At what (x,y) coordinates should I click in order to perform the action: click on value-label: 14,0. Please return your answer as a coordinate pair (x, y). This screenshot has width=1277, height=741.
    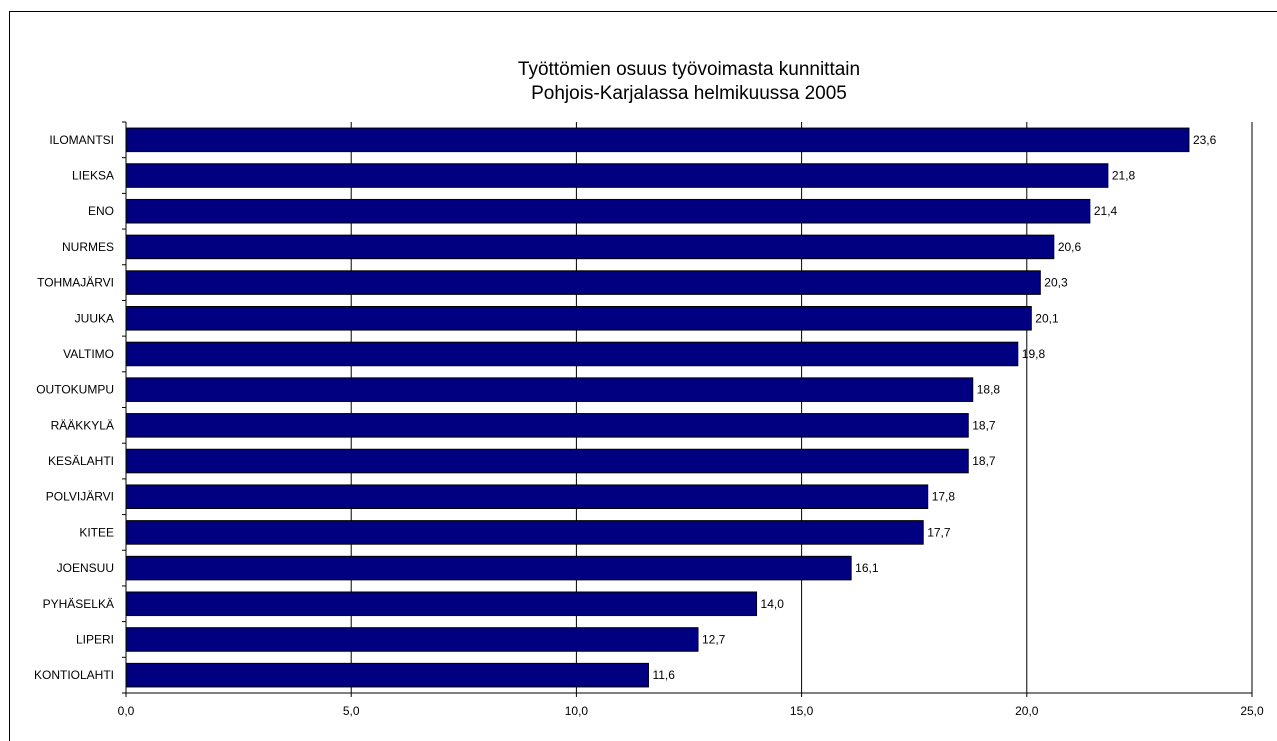
    Looking at the image, I should click on (773, 604).